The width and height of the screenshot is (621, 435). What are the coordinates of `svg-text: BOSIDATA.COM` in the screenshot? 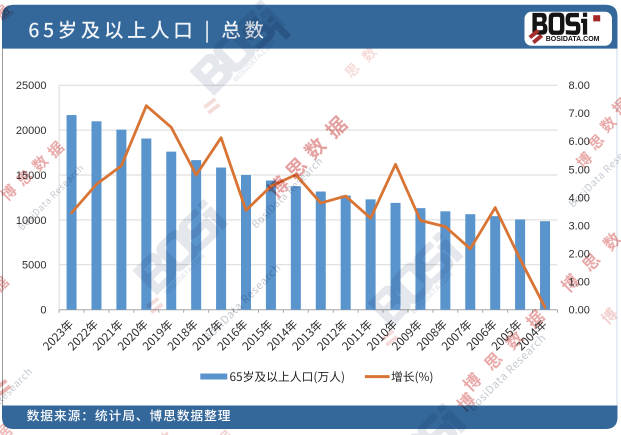 It's located at (573, 39).